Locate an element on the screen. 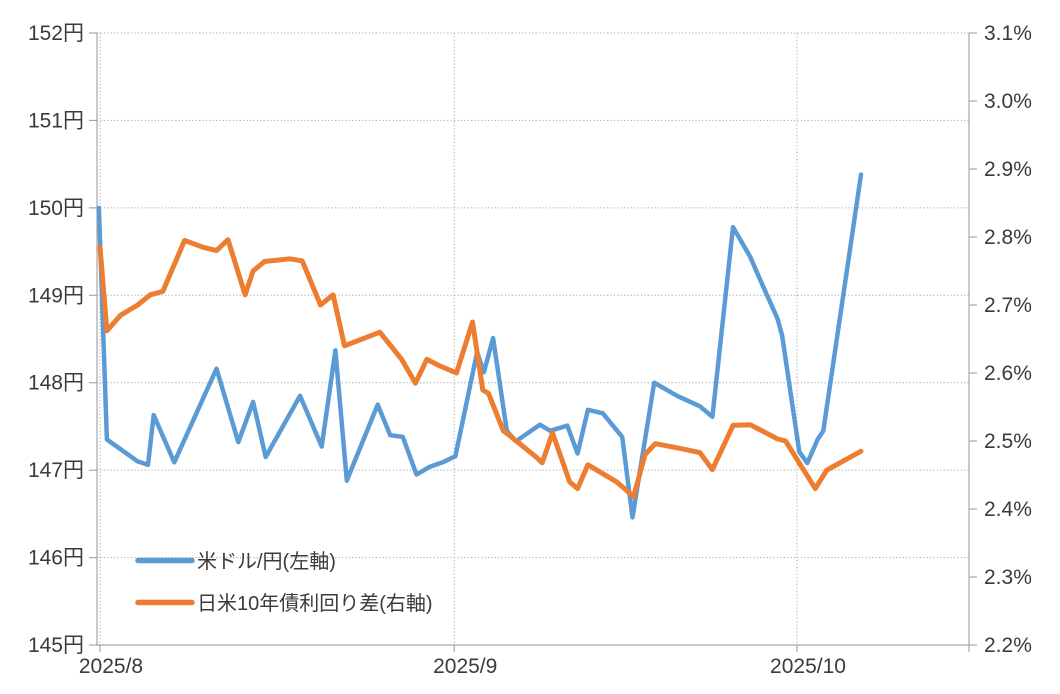 The width and height of the screenshot is (1060, 694). right-axis-tick-label: 2.7% is located at coordinates (1008, 305).